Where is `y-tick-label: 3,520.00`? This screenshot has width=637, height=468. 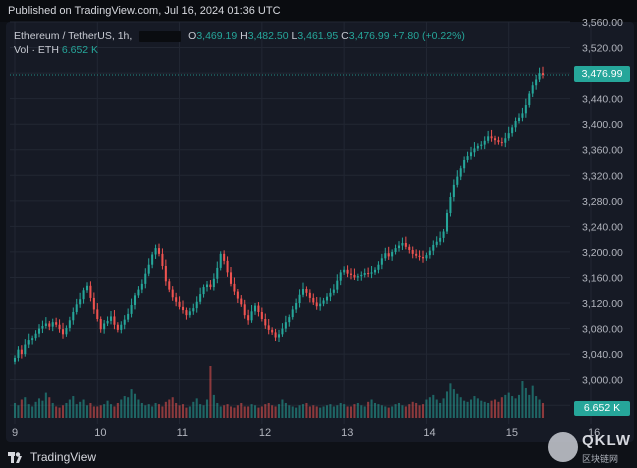 y-tick-label: 3,520.00 is located at coordinates (602, 49).